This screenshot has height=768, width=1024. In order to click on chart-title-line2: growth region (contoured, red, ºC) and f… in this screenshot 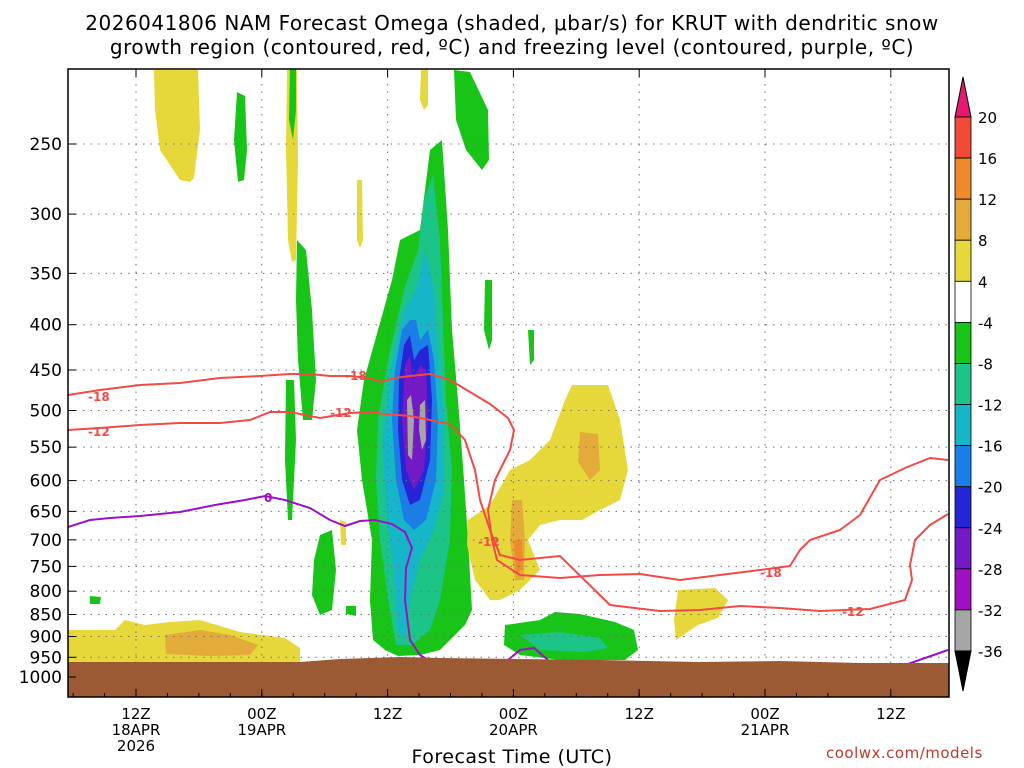, I will do `click(512, 47)`.